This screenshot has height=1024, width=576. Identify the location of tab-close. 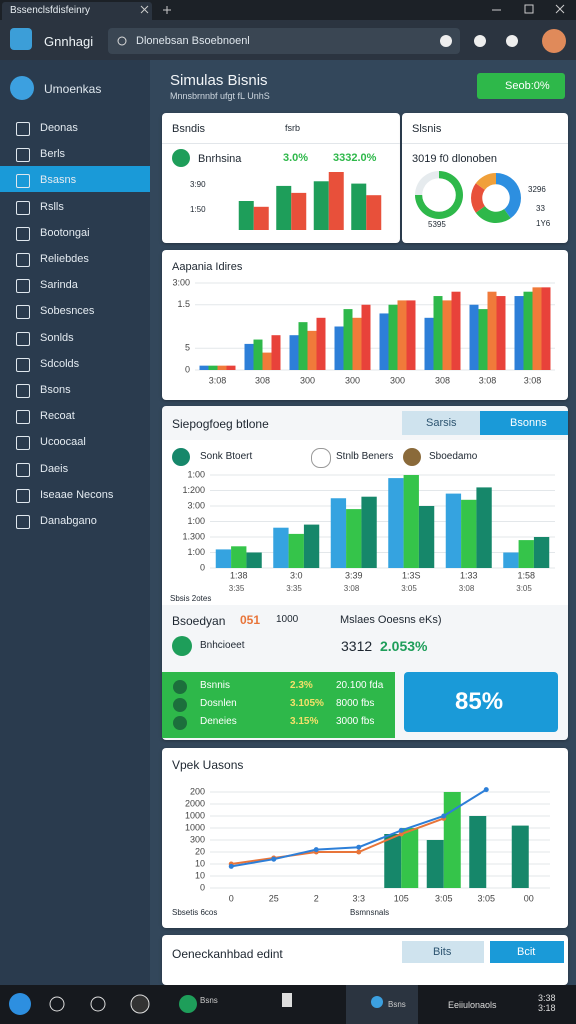
(144, 9).